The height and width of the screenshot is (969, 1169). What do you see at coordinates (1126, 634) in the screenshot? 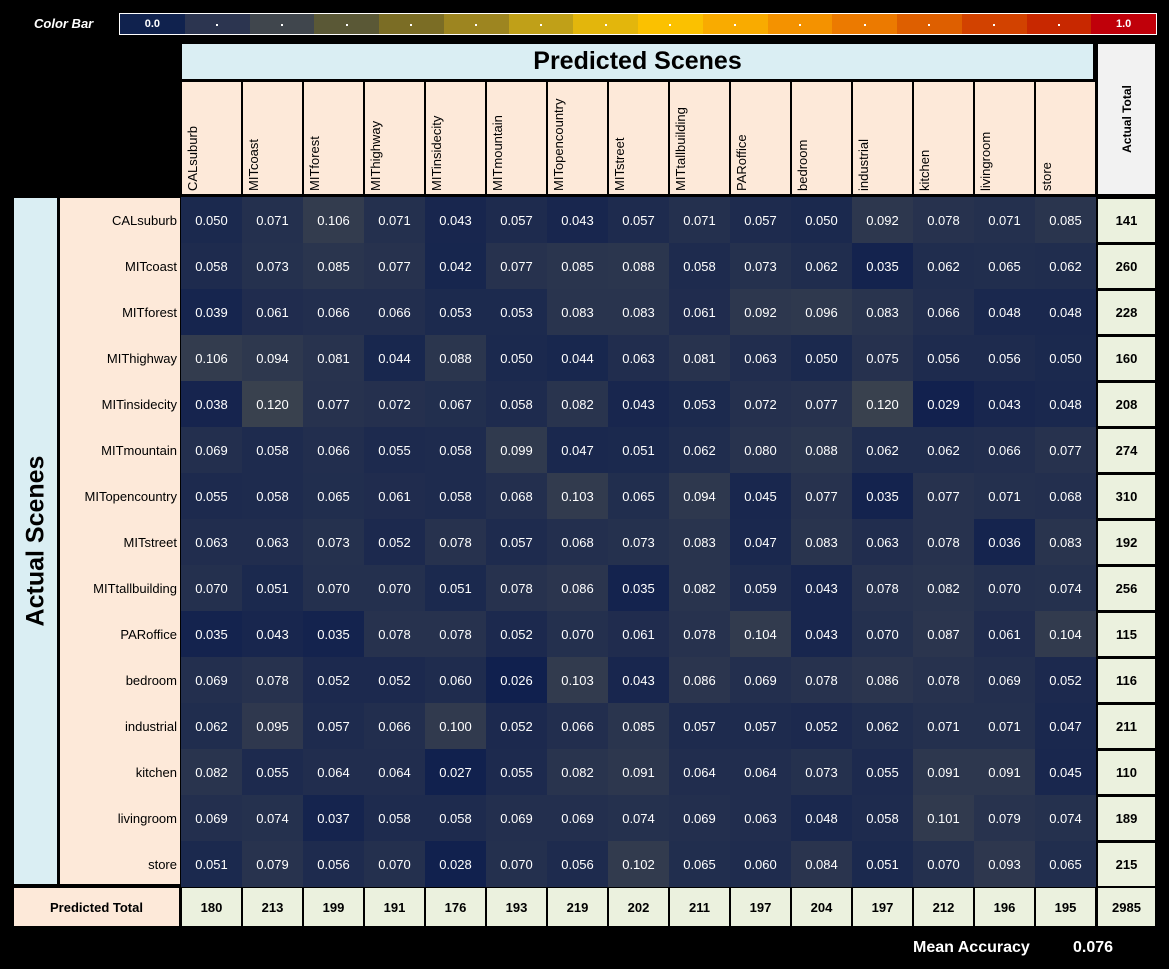
I see `actual-total-value: 115` at bounding box center [1126, 634].